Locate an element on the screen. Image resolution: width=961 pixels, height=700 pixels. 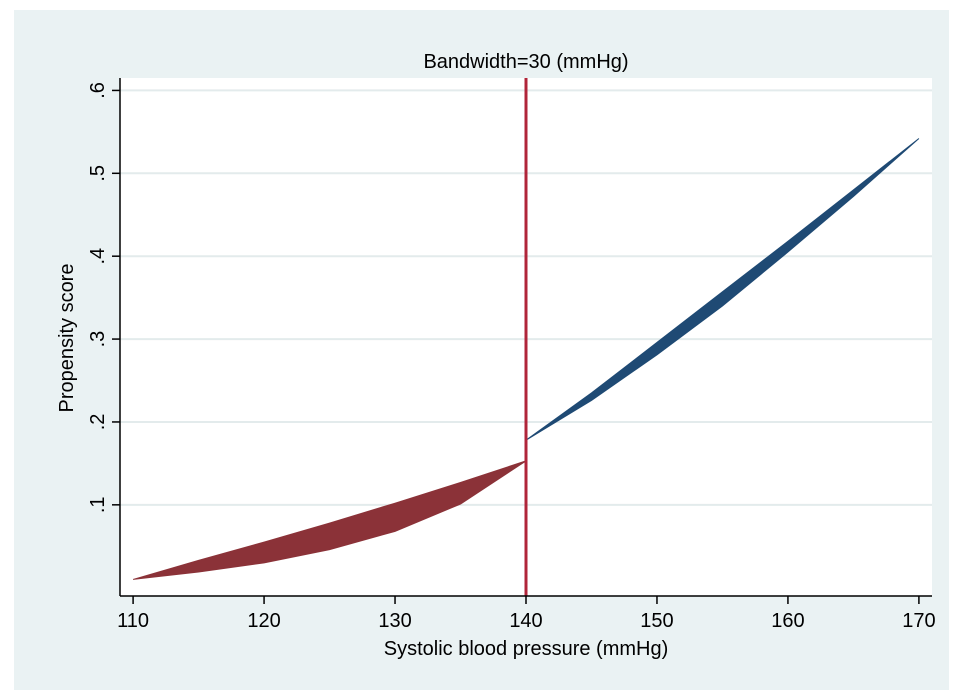
x-axis-label: Systolic blood pressure (mmHg) is located at coordinates (526, 649).